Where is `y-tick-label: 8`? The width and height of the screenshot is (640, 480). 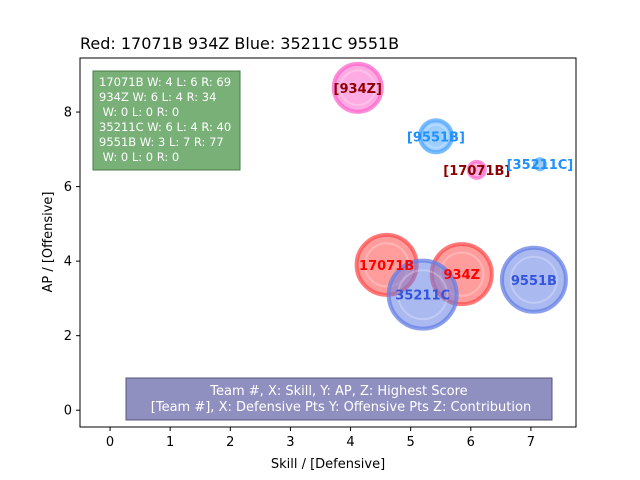 y-tick-label: 8 is located at coordinates (68, 113).